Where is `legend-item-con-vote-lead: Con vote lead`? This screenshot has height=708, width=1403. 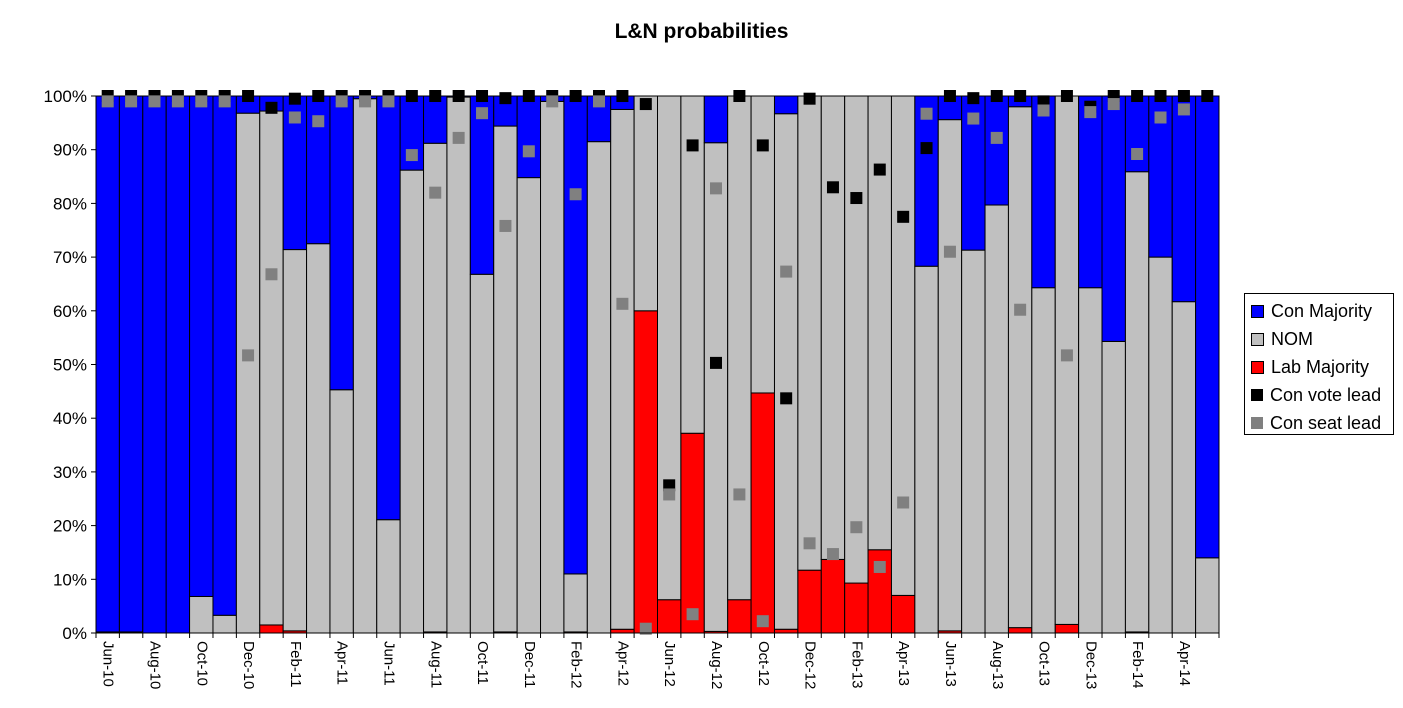
legend-item-con-vote-lead: Con vote lead is located at coordinates (1319, 395).